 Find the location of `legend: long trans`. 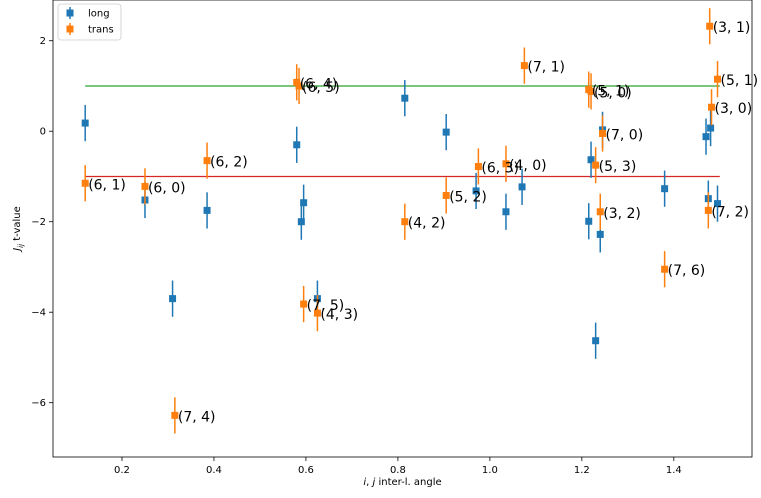

legend: long trans is located at coordinates (89, 22).